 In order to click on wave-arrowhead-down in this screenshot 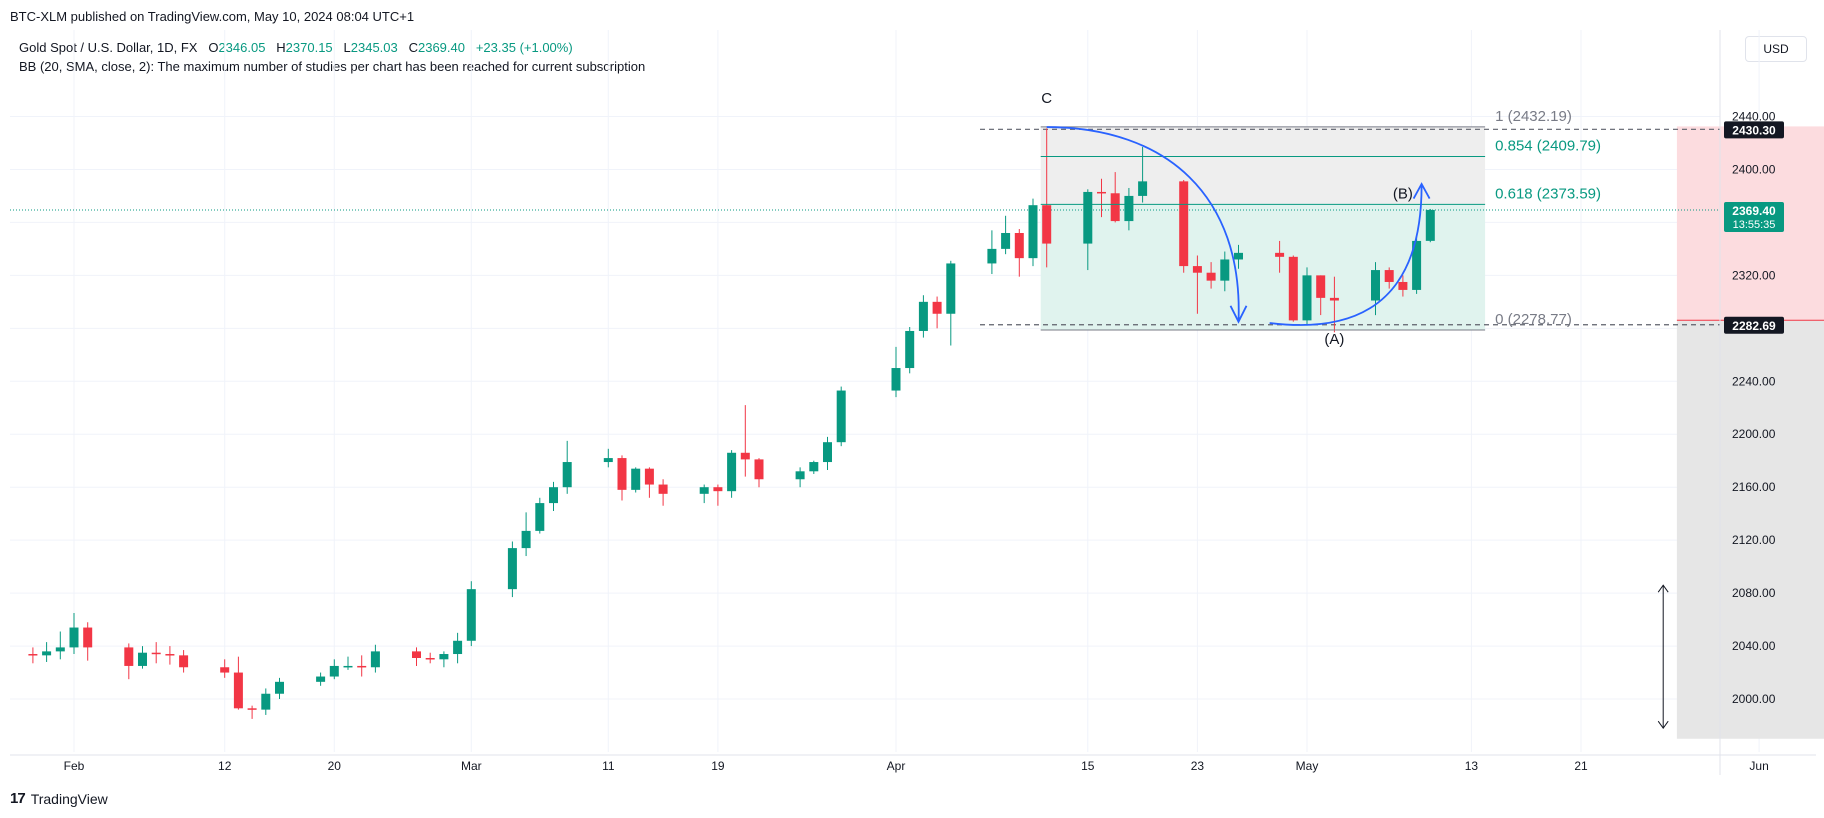, I will do `click(1238, 314)`.